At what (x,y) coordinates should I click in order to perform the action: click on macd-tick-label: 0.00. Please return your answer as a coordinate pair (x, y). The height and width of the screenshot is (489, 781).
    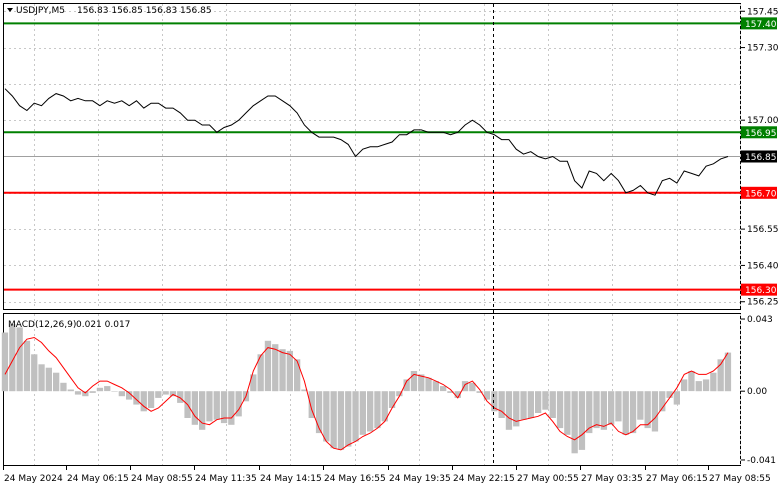
    Looking at the image, I should click on (757, 392).